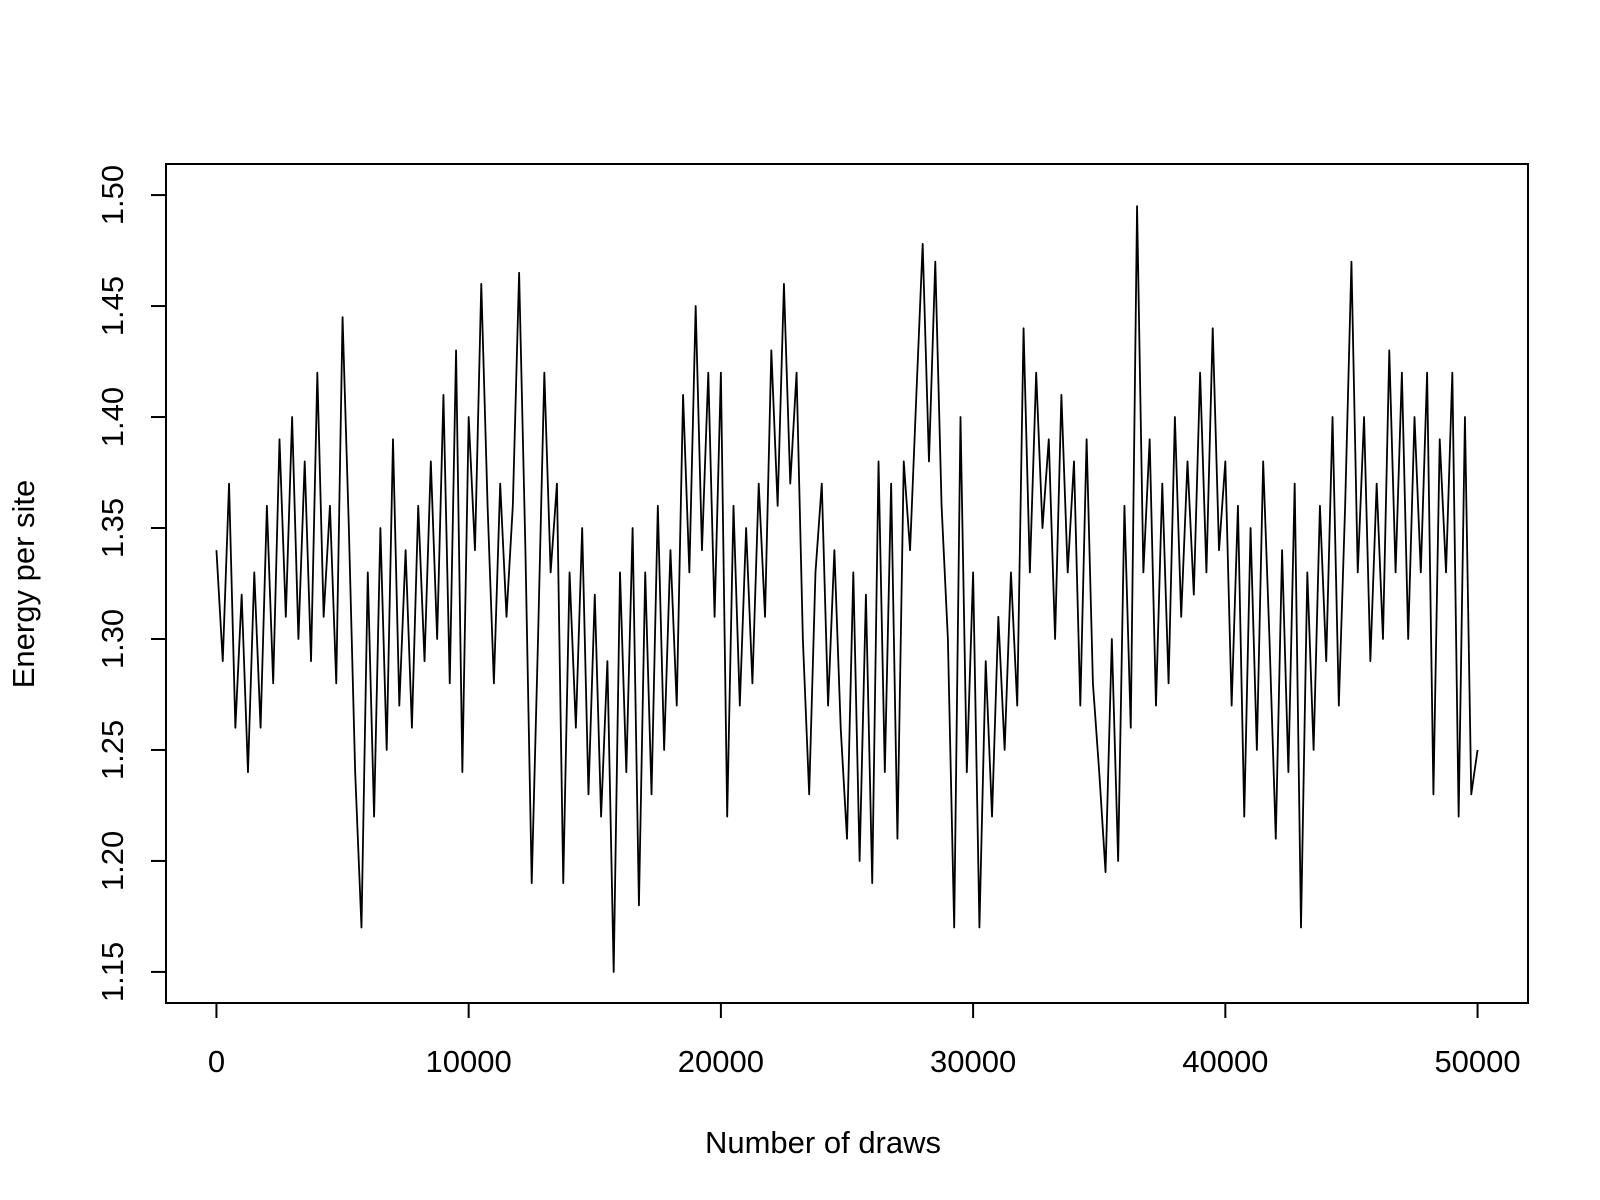 Image resolution: width=1600 pixels, height=1200 pixels. Describe the element at coordinates (112, 750) in the screenshot. I see `y-tick-label: 1.25` at that location.